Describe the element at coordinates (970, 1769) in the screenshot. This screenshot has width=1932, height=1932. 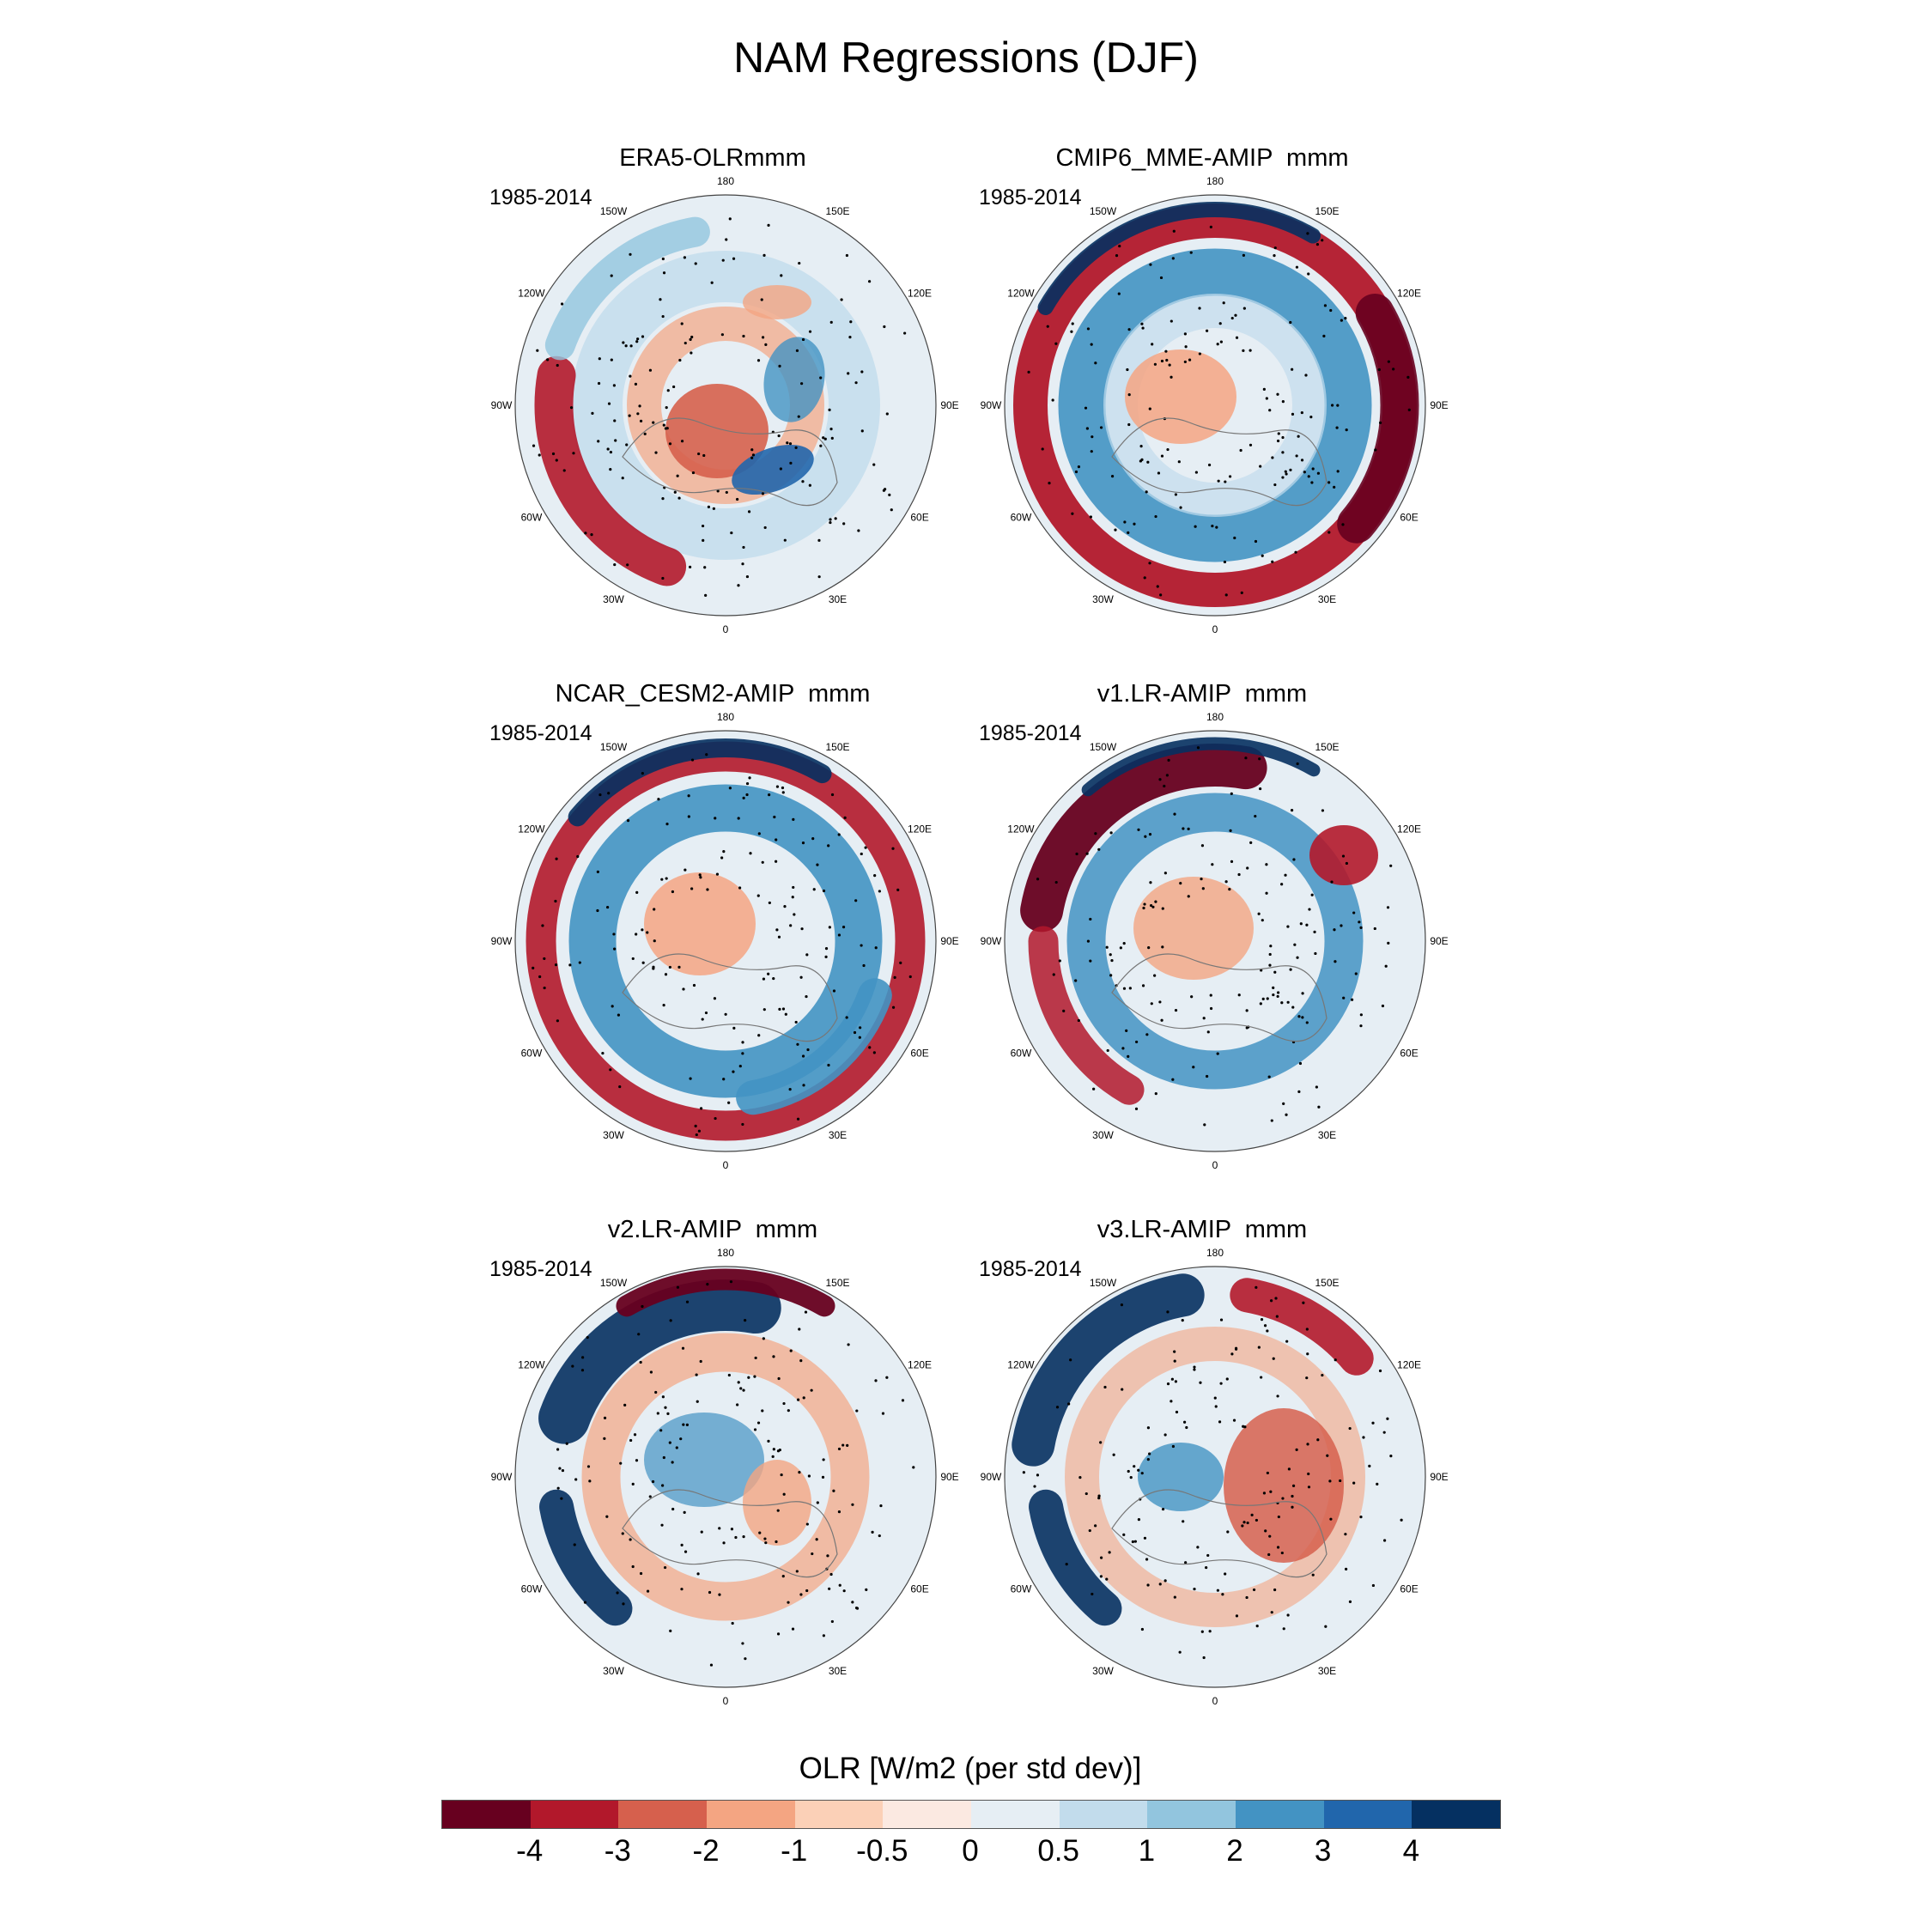
I see `colorbar-title: OLR [W/m2 (per std dev)]` at that location.